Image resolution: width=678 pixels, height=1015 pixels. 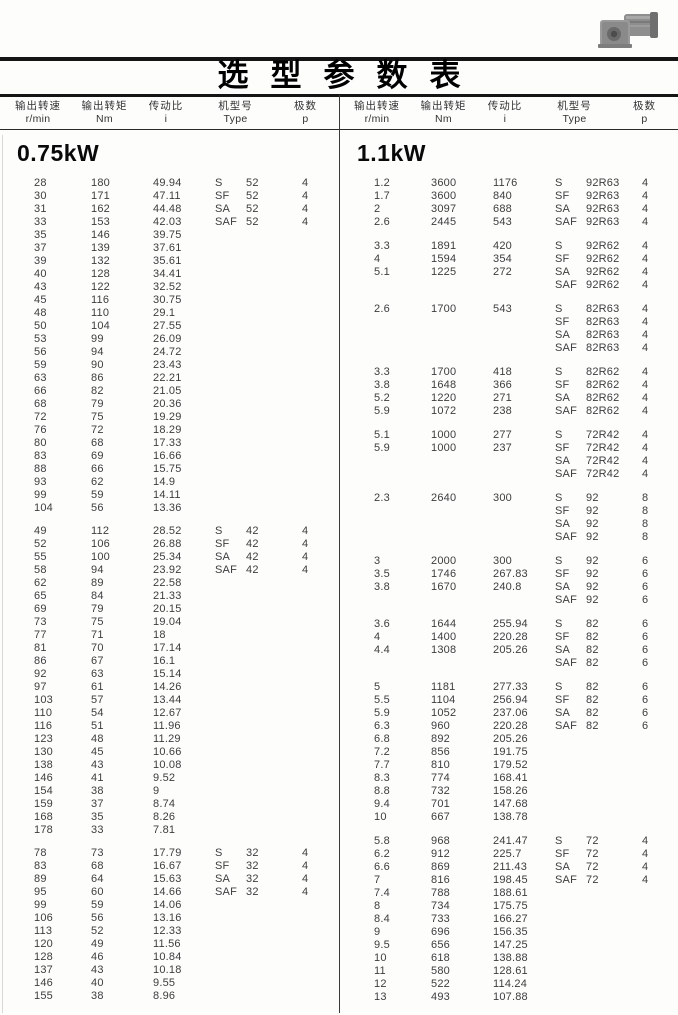 What do you see at coordinates (402, 322) in the screenshot?
I see `speed-value` at bounding box center [402, 322].